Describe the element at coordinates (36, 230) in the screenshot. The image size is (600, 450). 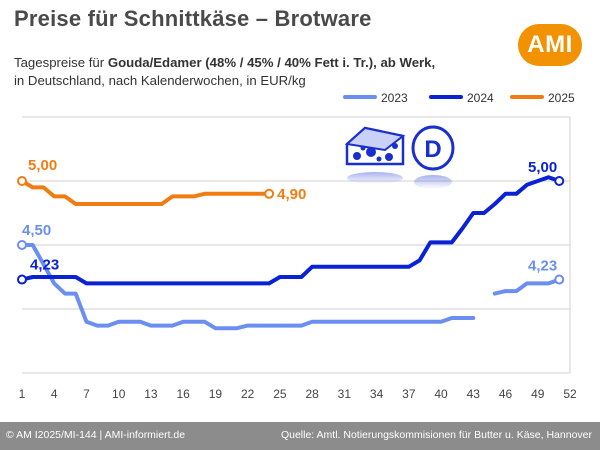
I see `data-label-2023-1: 4,50` at that location.